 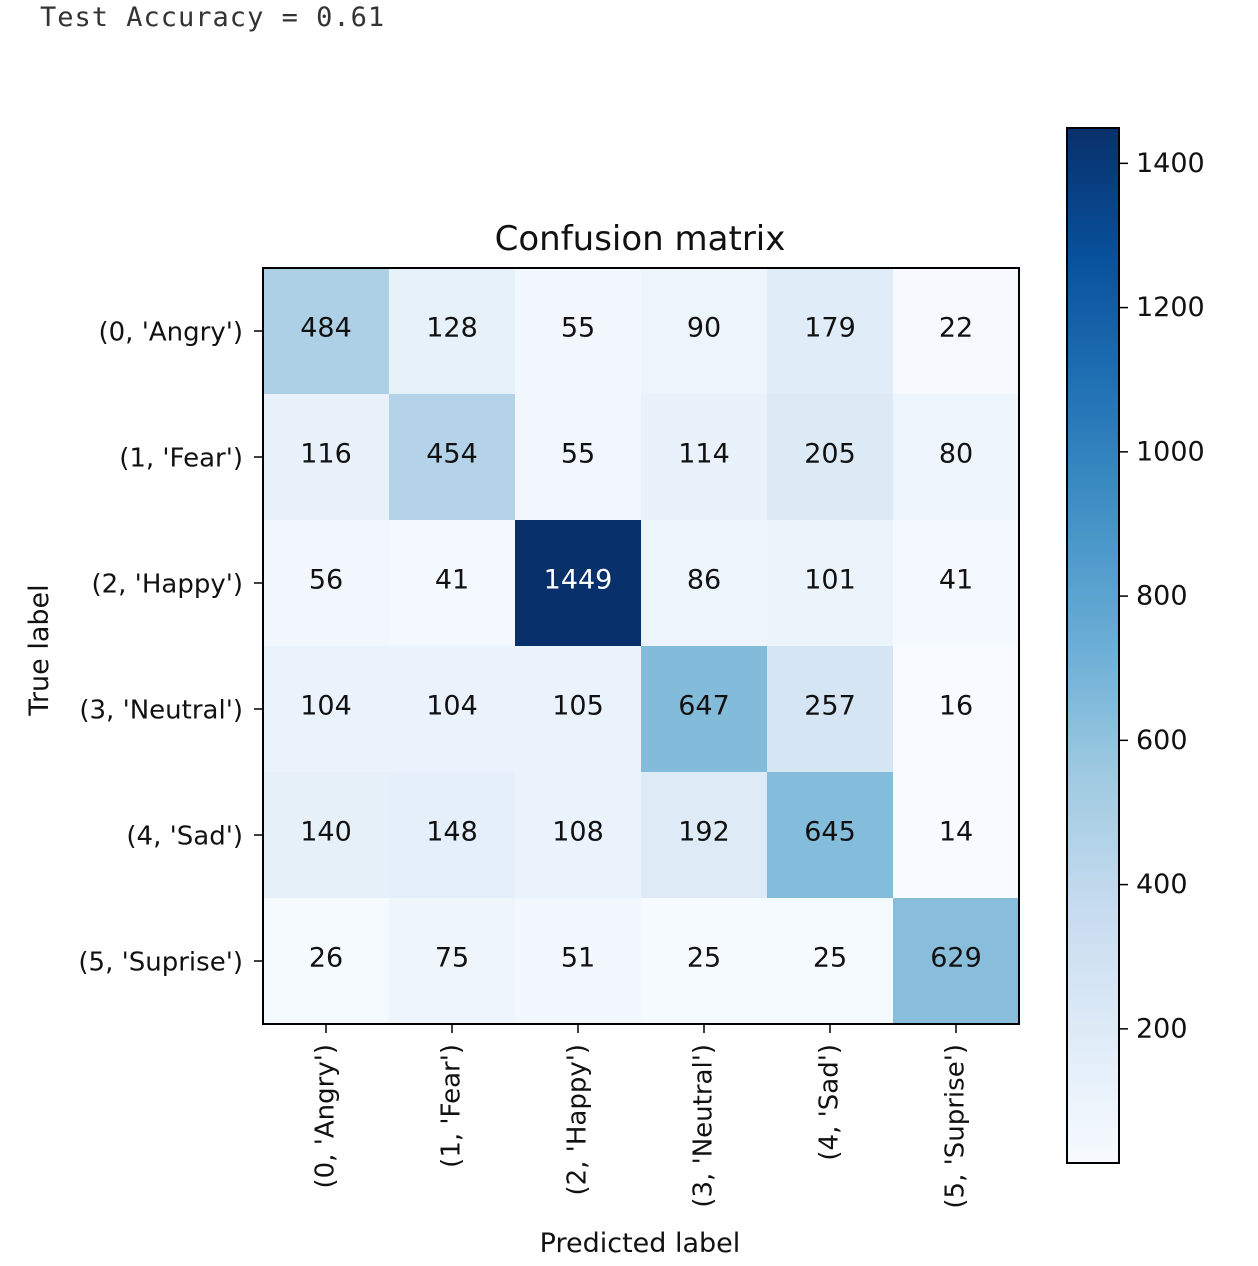 What do you see at coordinates (956, 1126) in the screenshot?
I see `x-tick-label: (5, 'Suprise')` at bounding box center [956, 1126].